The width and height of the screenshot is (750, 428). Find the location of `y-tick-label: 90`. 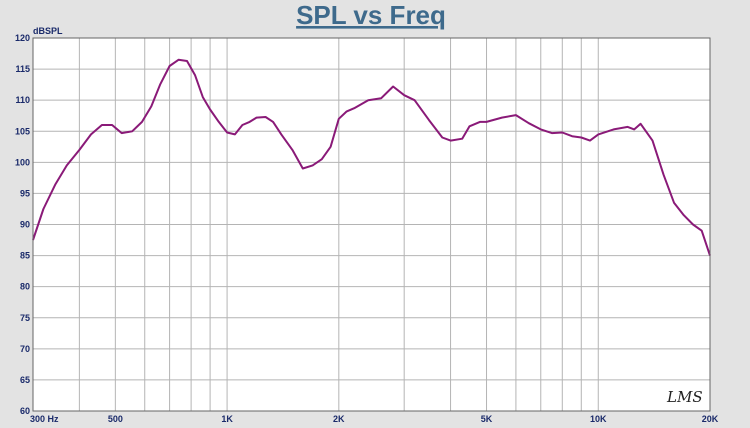

y-tick-label: 90 is located at coordinates (25, 225).